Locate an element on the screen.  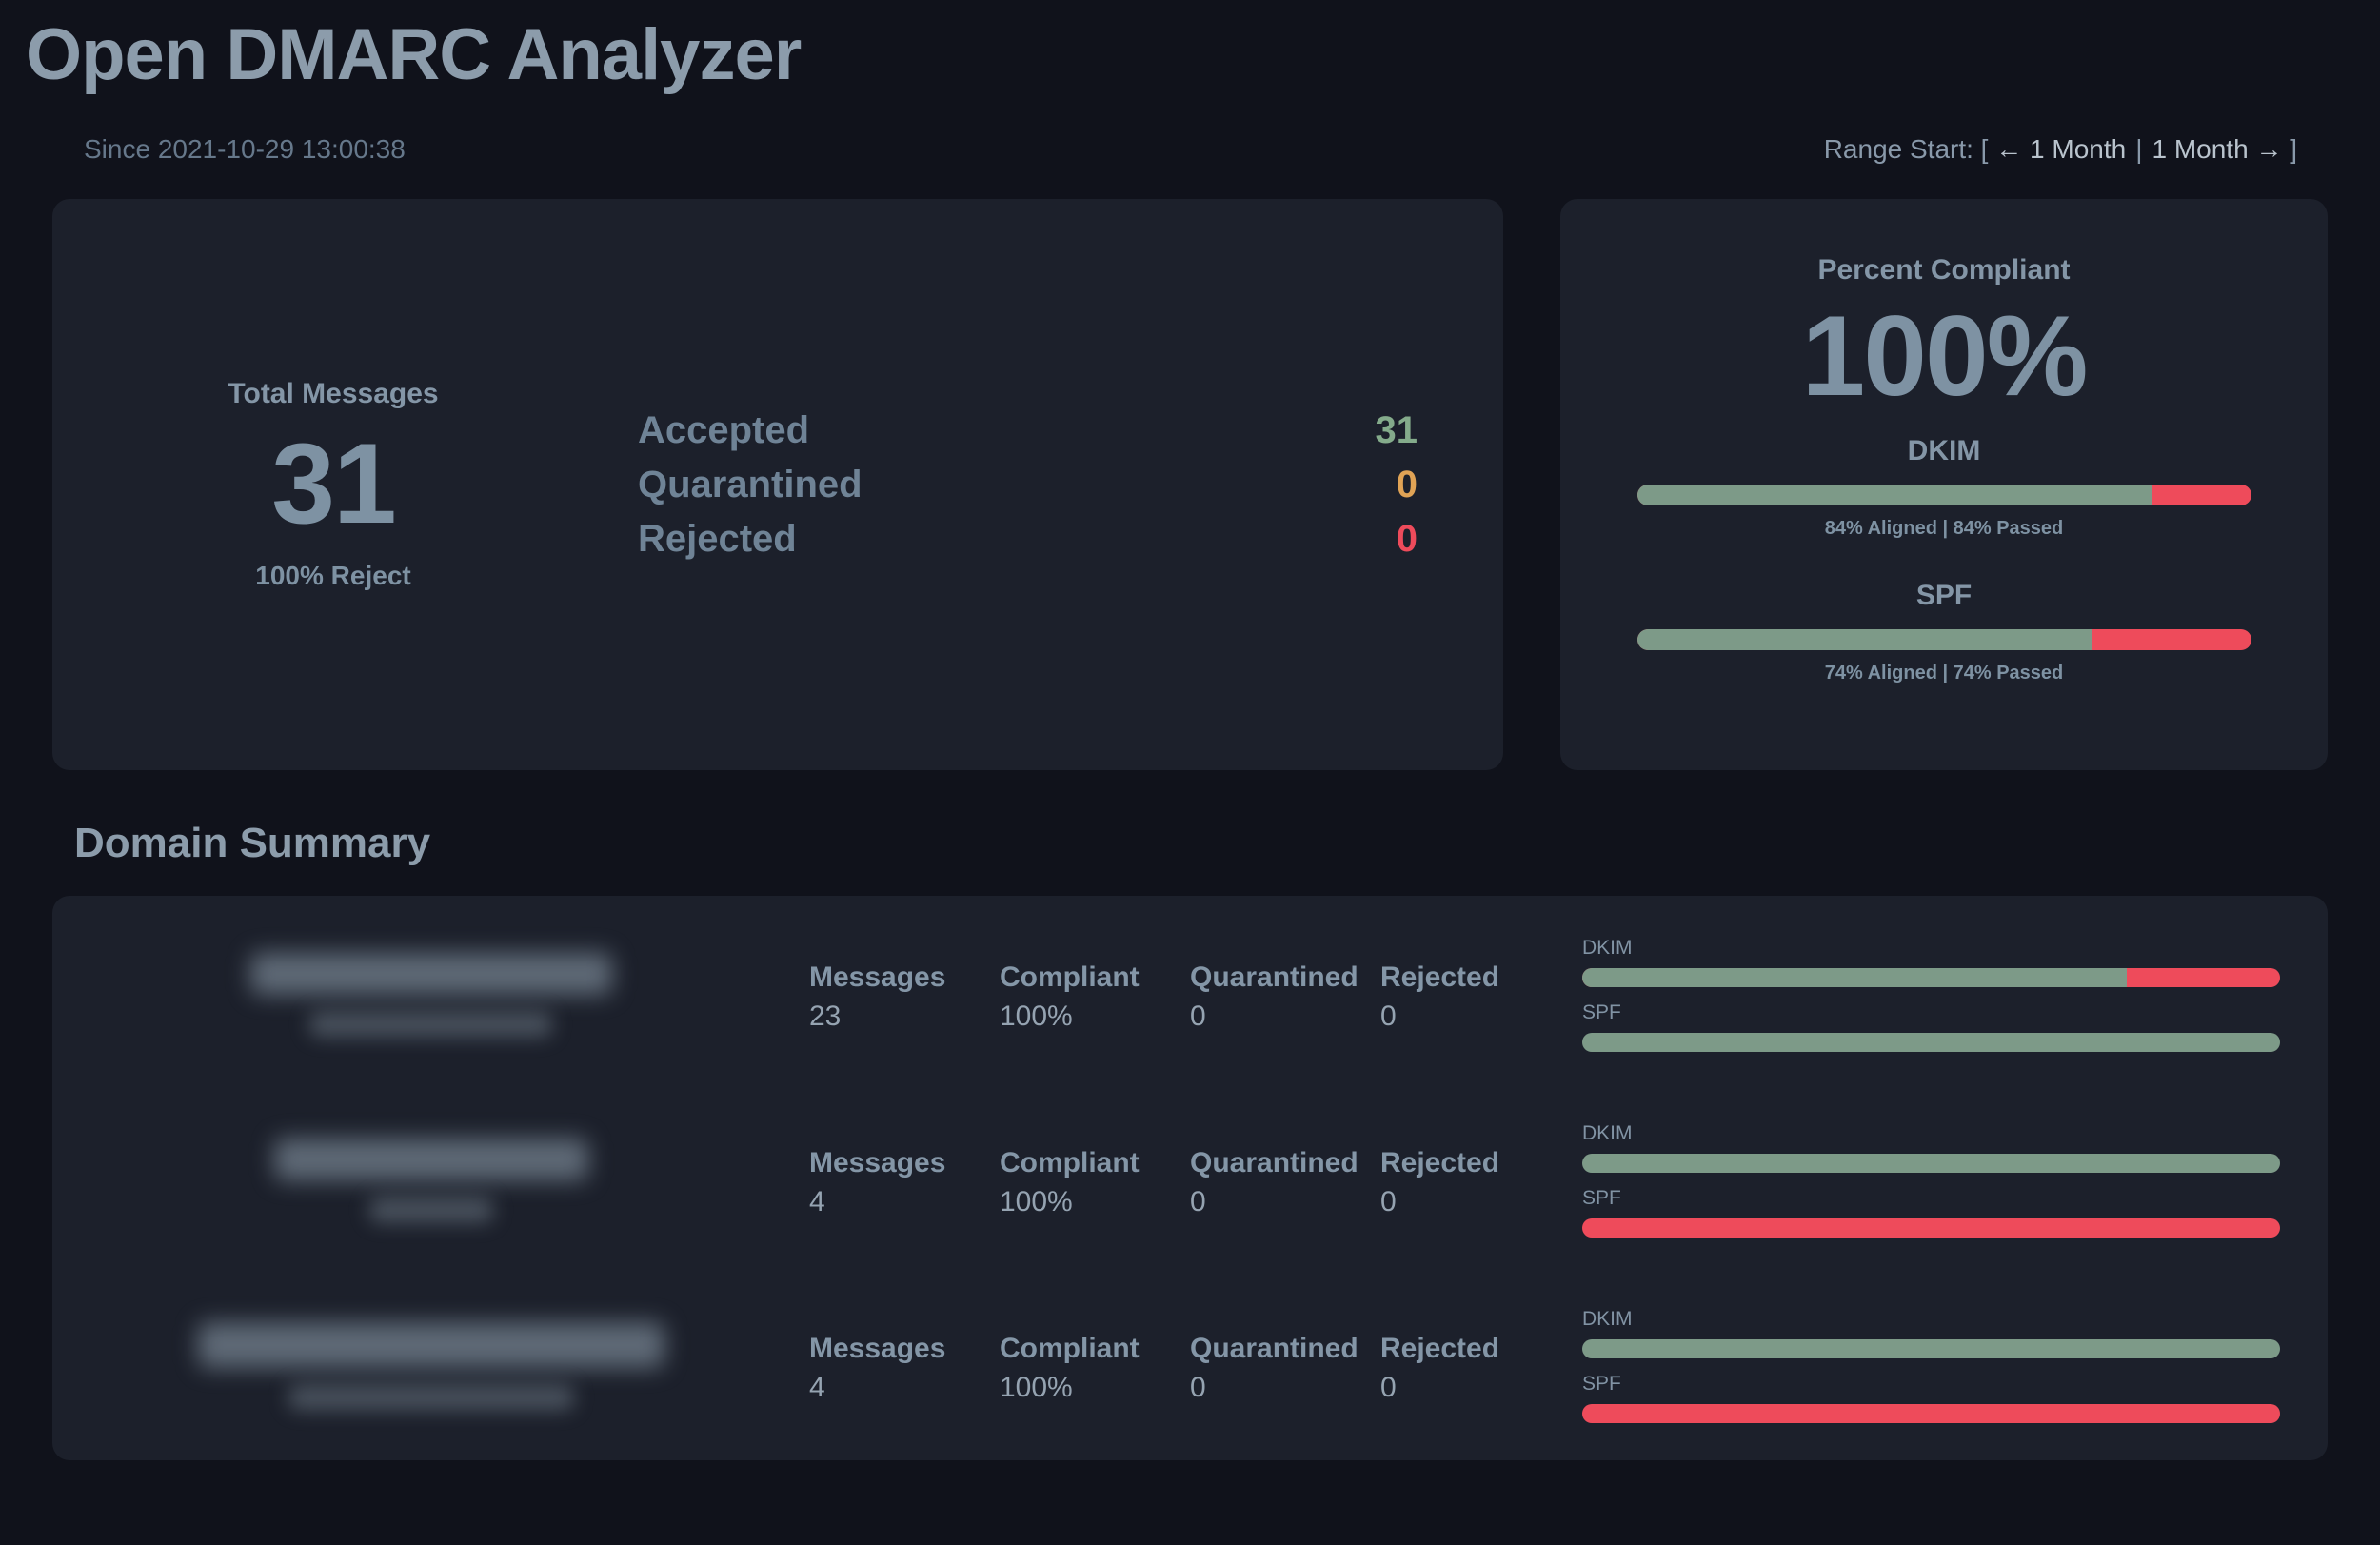
domain-summary-heading: Domain Summary is located at coordinates (252, 843).